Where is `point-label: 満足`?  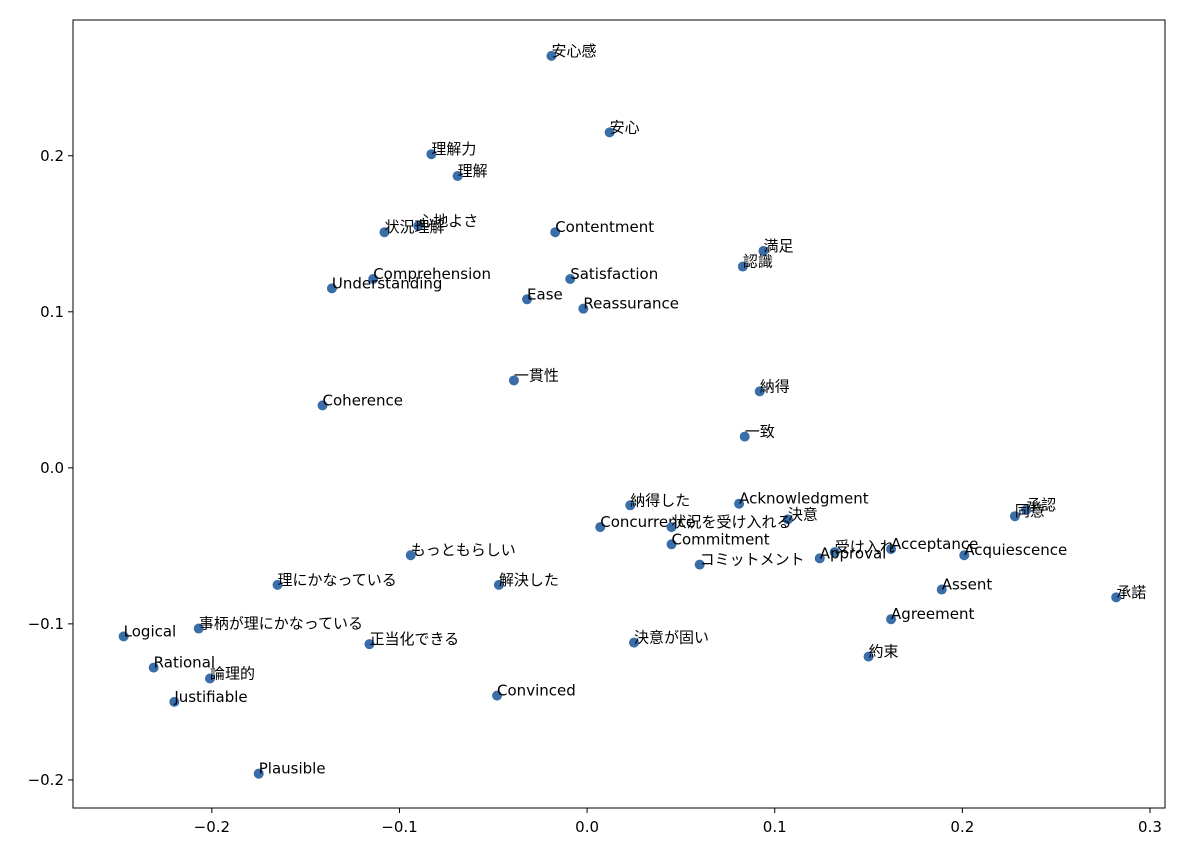 point-label: 満足 is located at coordinates (778, 246).